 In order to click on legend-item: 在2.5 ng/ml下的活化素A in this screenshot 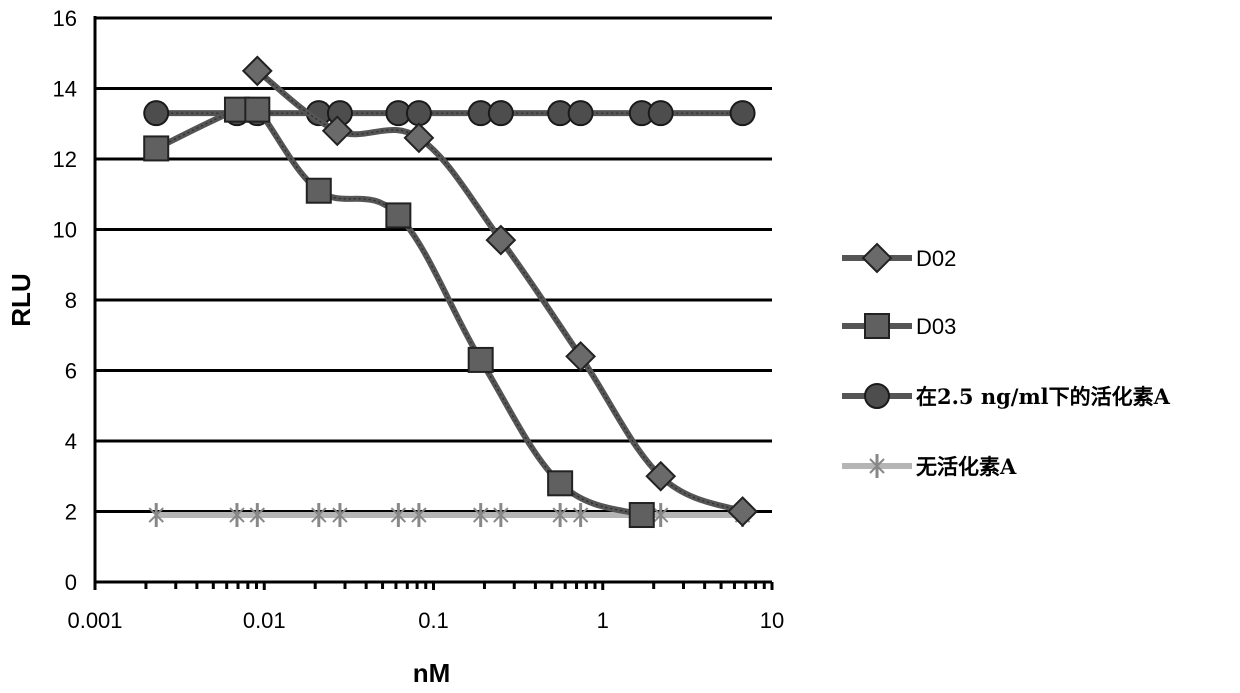, I will do `click(1006, 396)`.